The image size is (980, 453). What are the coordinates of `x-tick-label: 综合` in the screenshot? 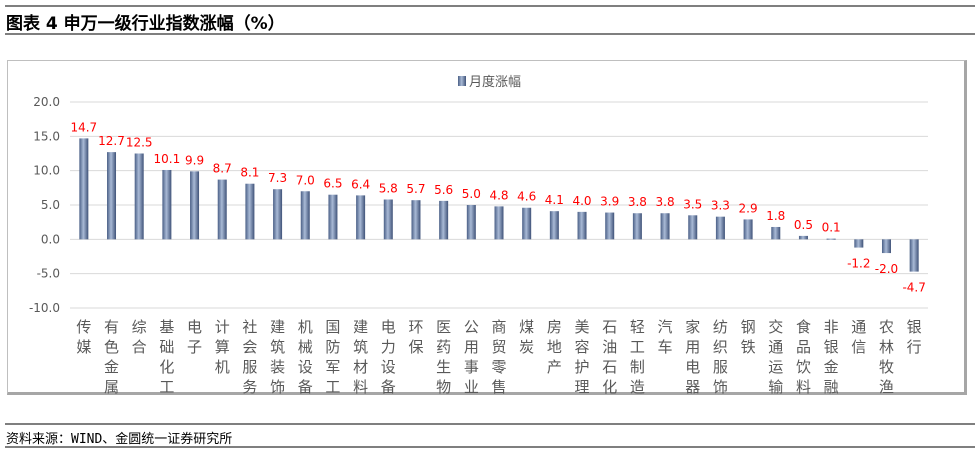 It's located at (139, 337).